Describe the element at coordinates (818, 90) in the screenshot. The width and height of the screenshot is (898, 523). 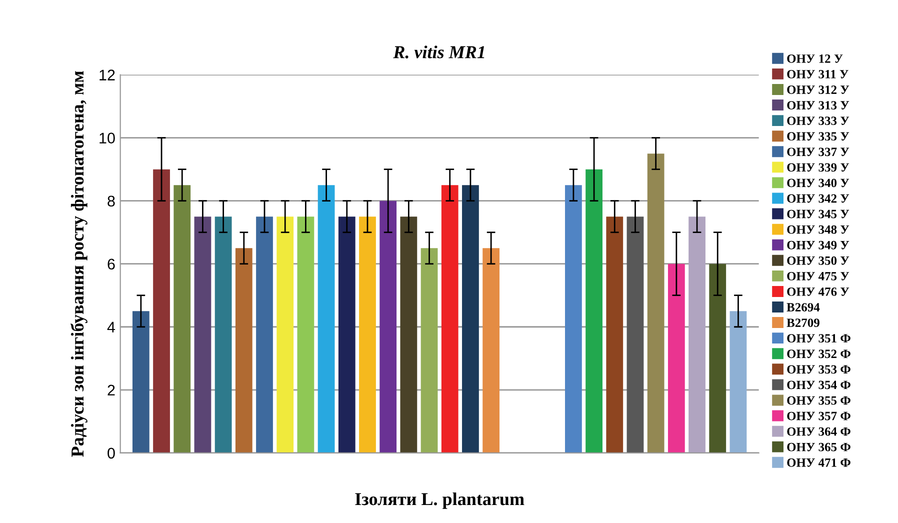
I see `legend-label: ОНУ 312 У` at that location.